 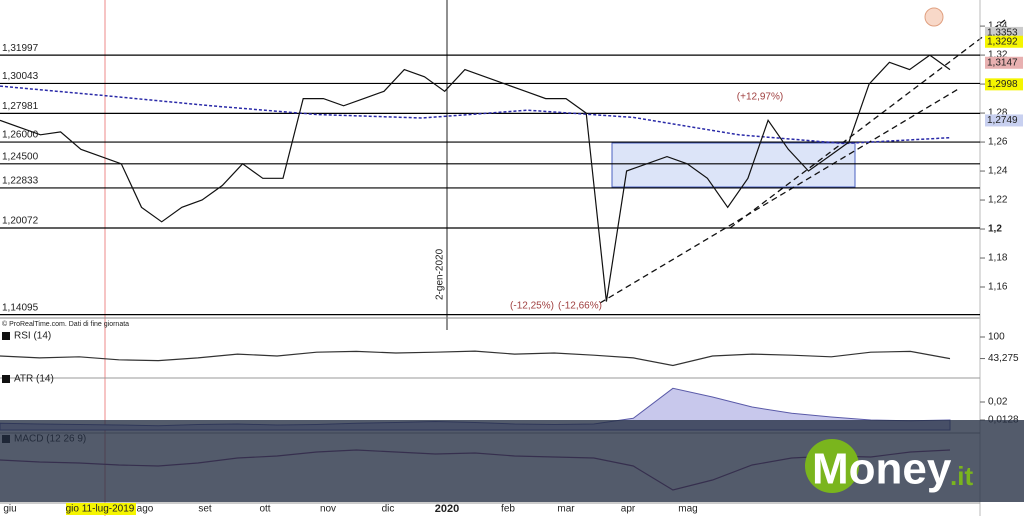 I want to click on last-value-label: 43,275, so click(x=1003, y=358).